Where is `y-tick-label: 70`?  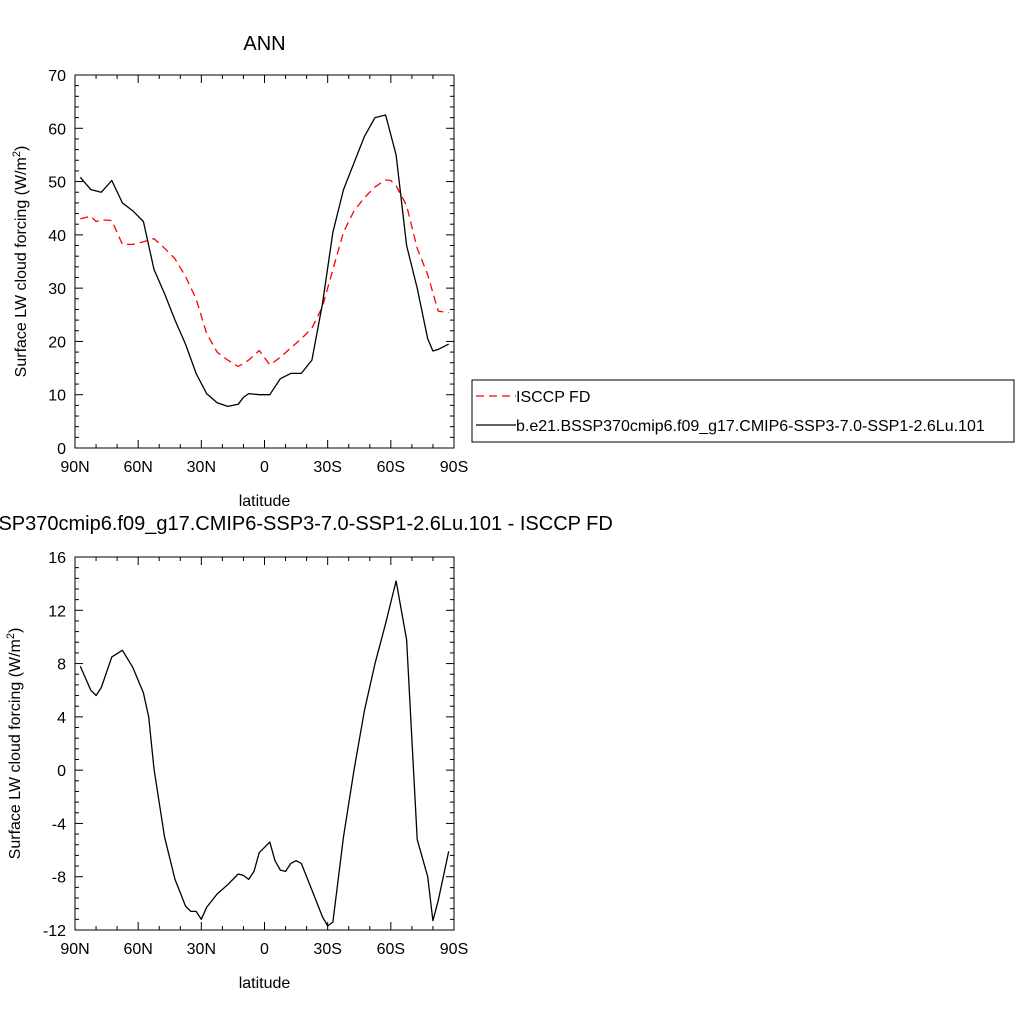
y-tick-label: 70 is located at coordinates (57, 76).